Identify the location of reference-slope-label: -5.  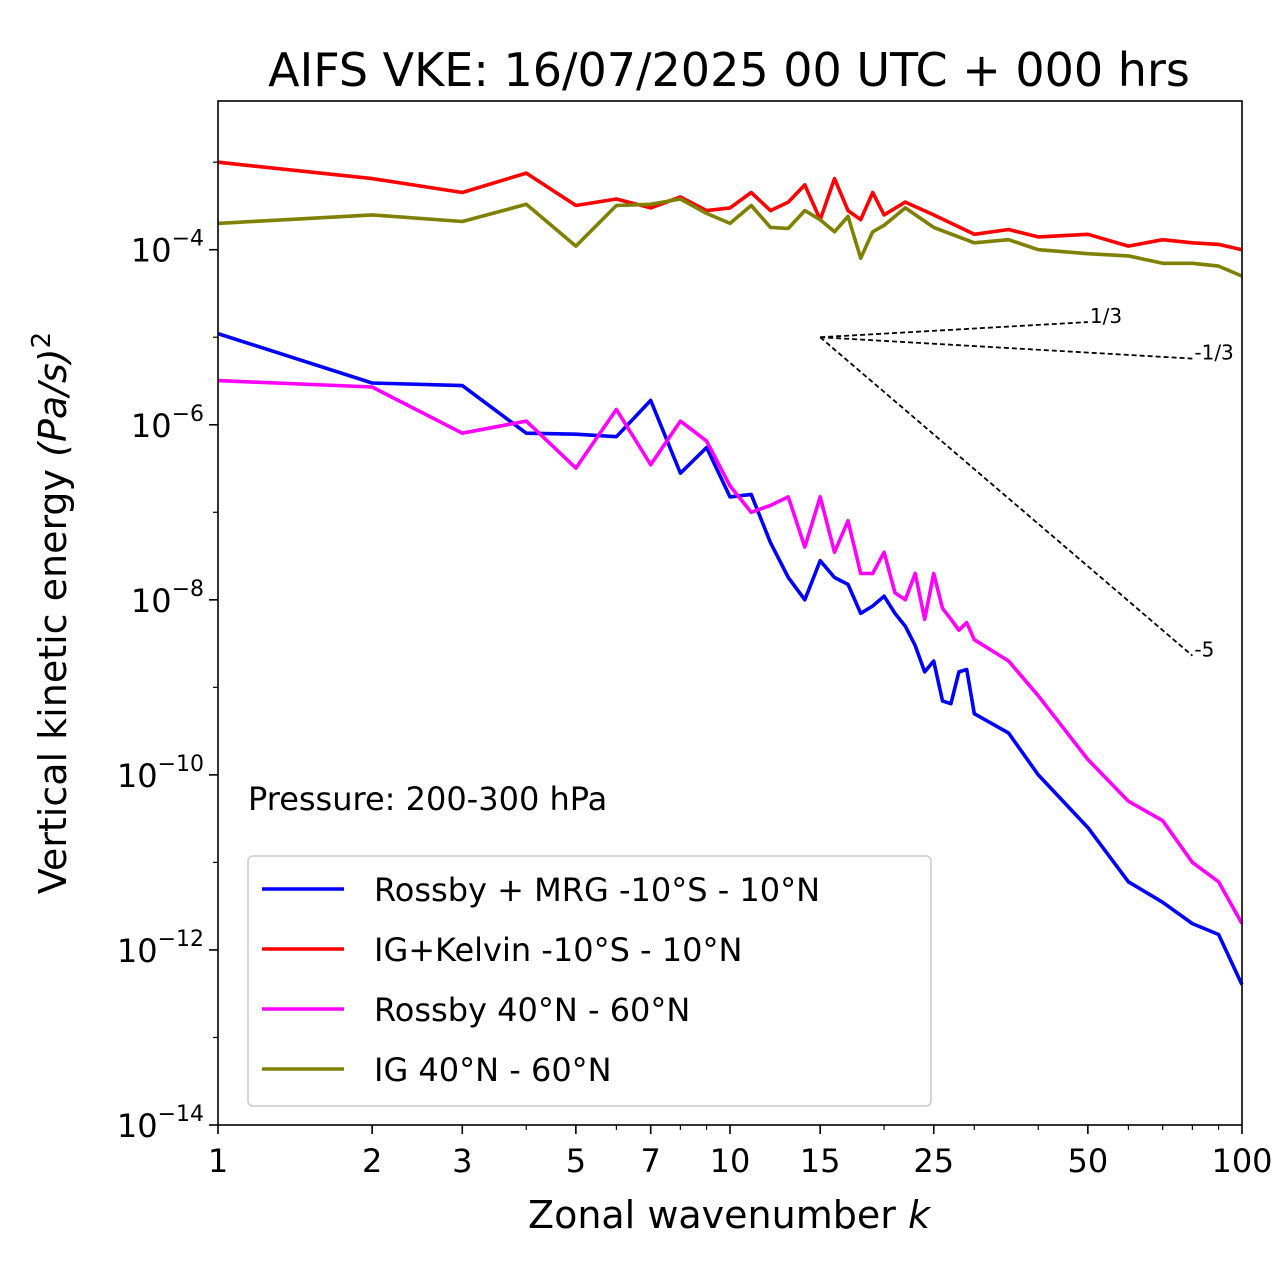
(1204, 650).